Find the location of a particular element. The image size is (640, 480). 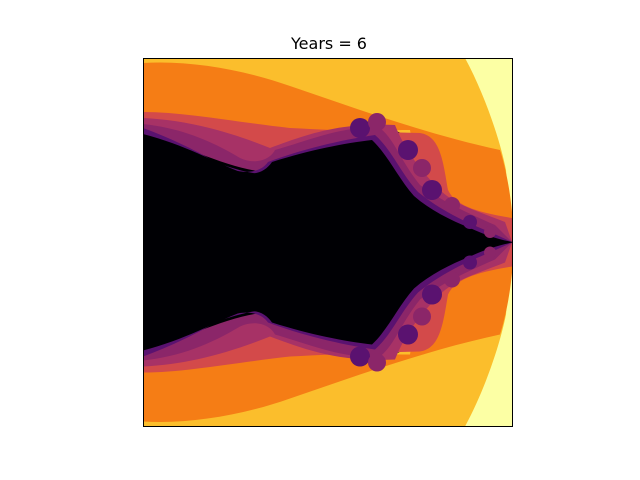

chart-title: Years = 6 is located at coordinates (328, 43).